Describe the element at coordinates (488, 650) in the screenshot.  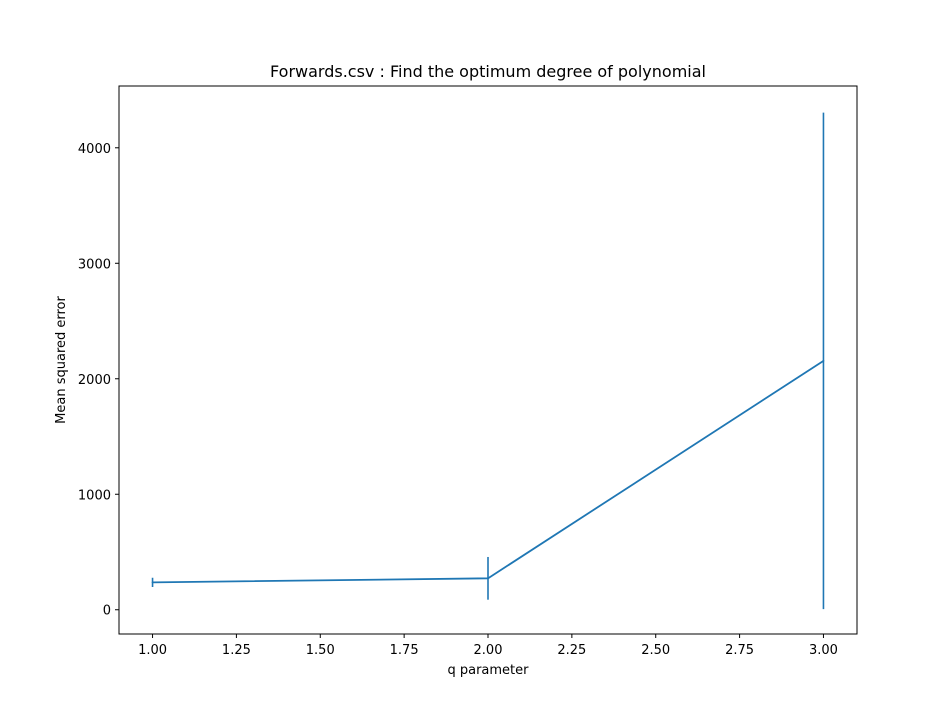
I see `x-tick-label: 2.00` at that location.